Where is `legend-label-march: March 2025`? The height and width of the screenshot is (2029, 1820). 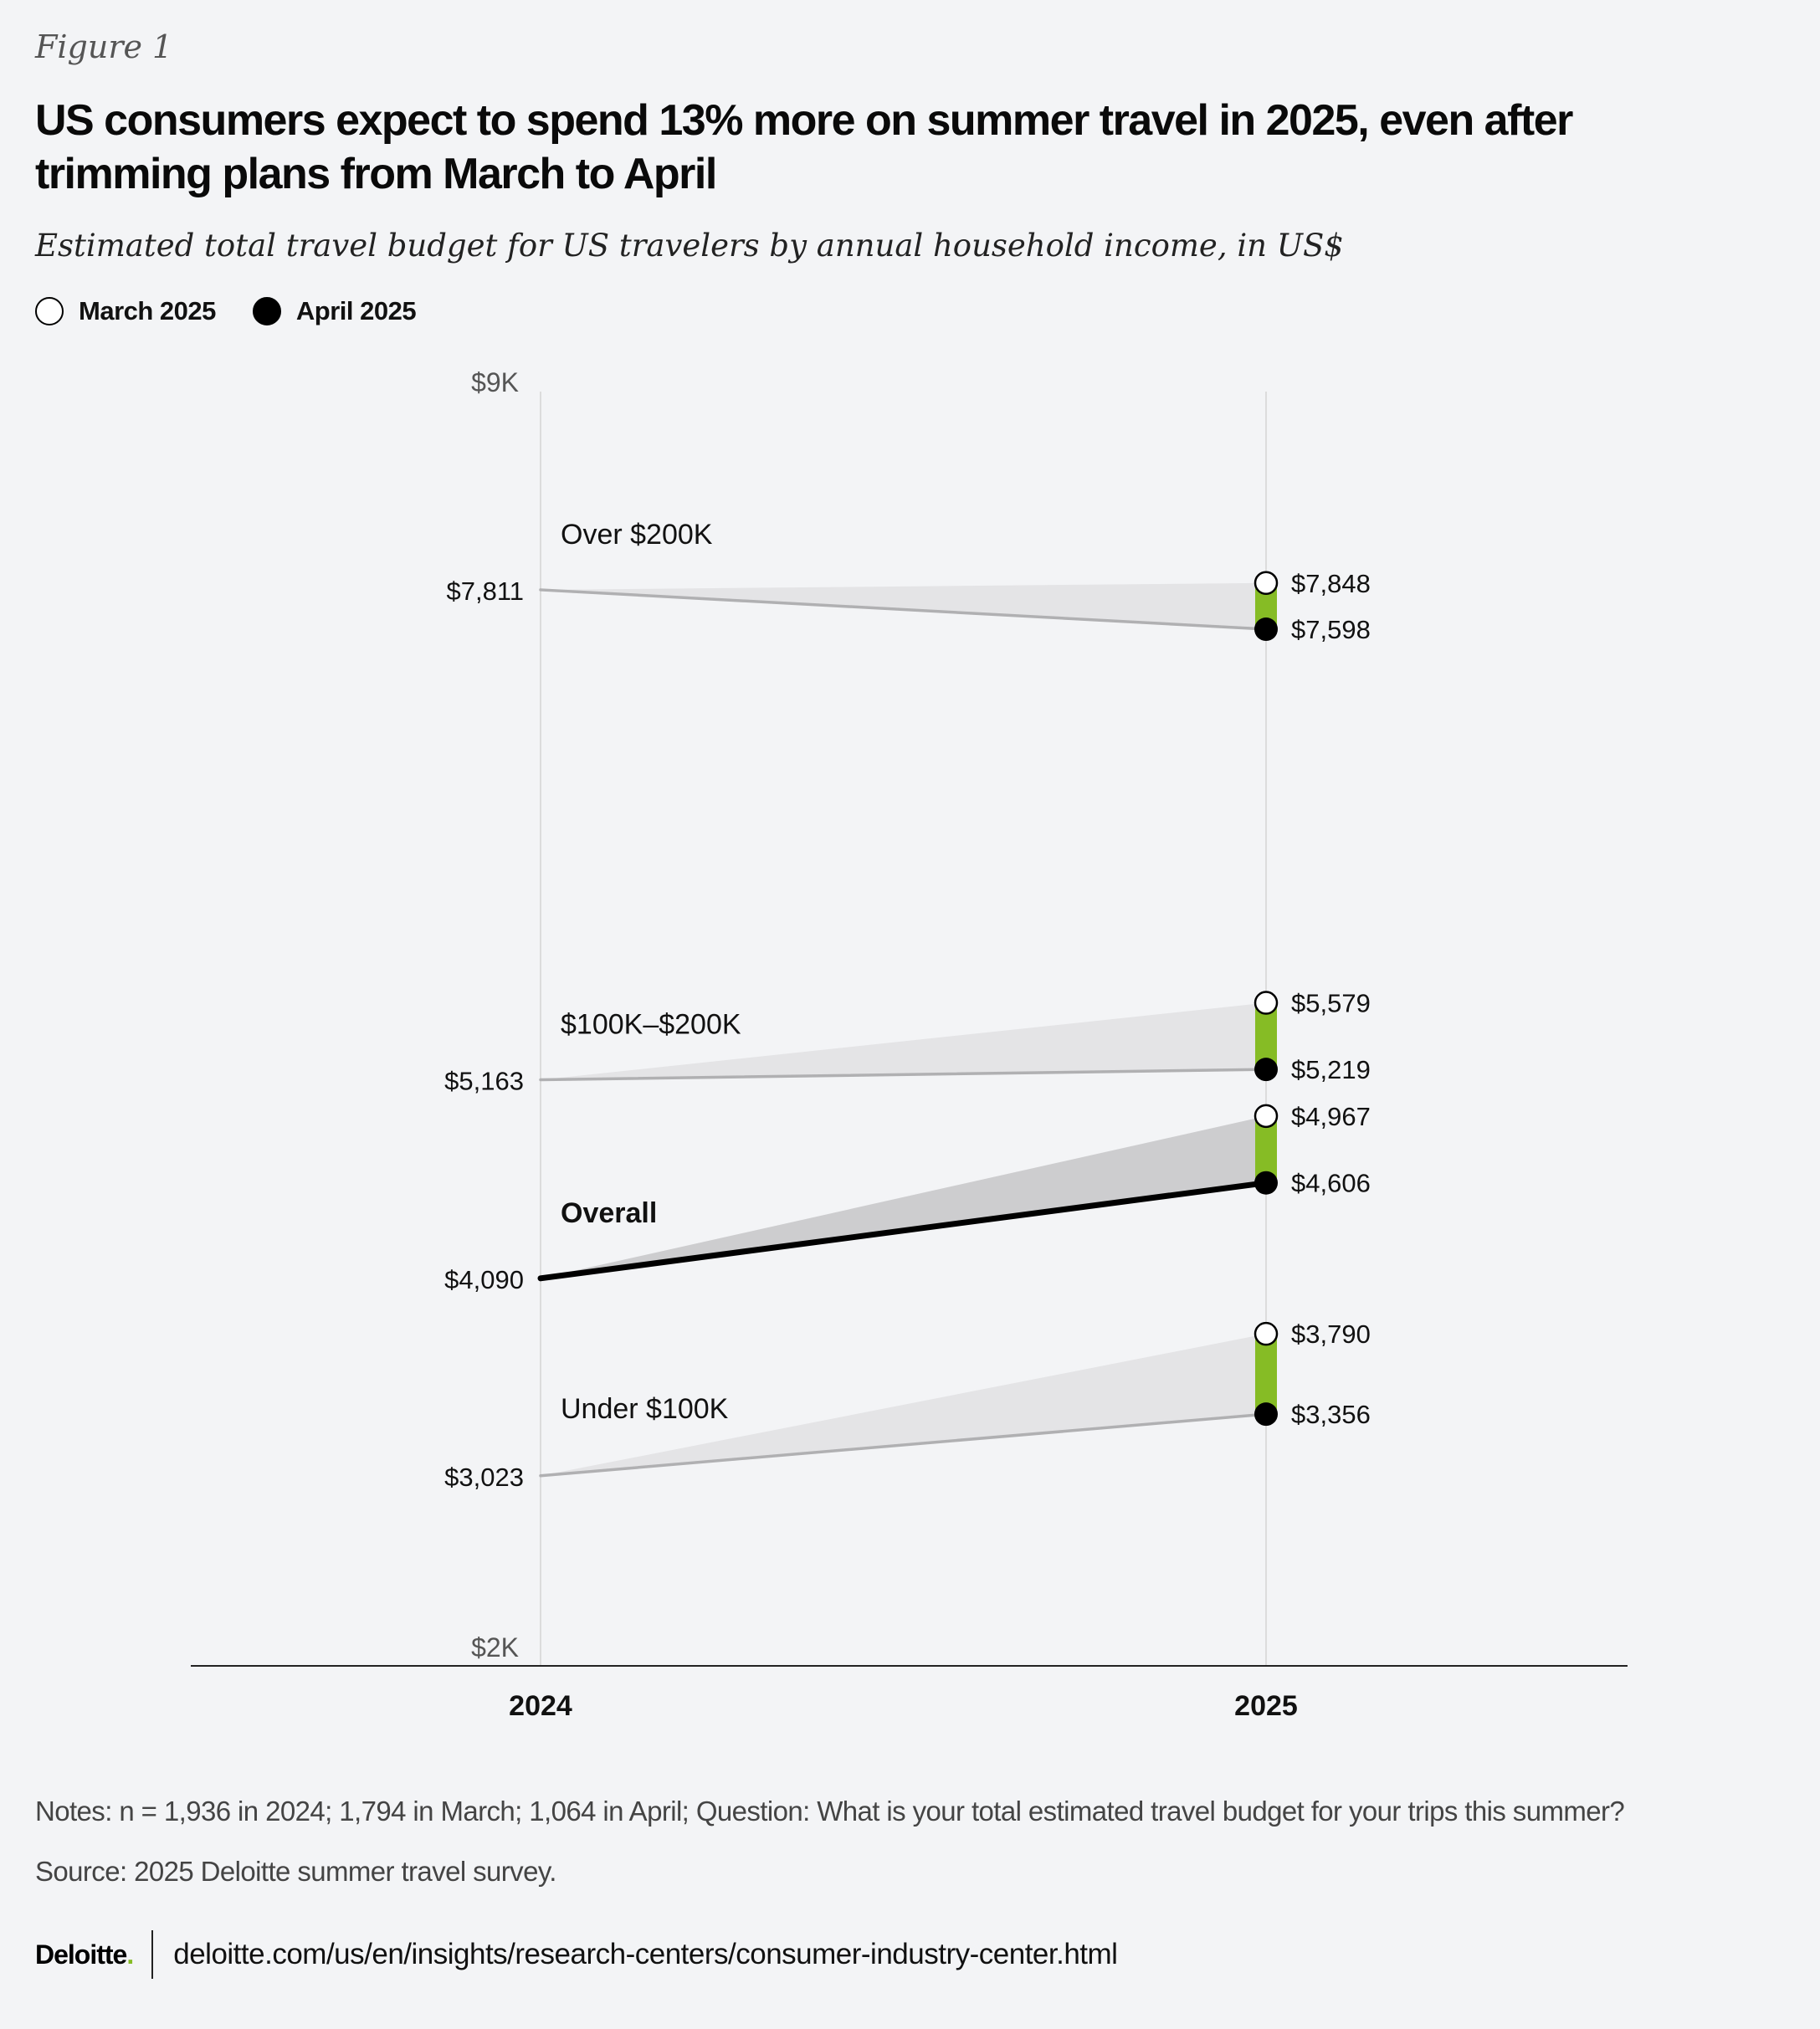
legend-label-march: March 2025 is located at coordinates (147, 310).